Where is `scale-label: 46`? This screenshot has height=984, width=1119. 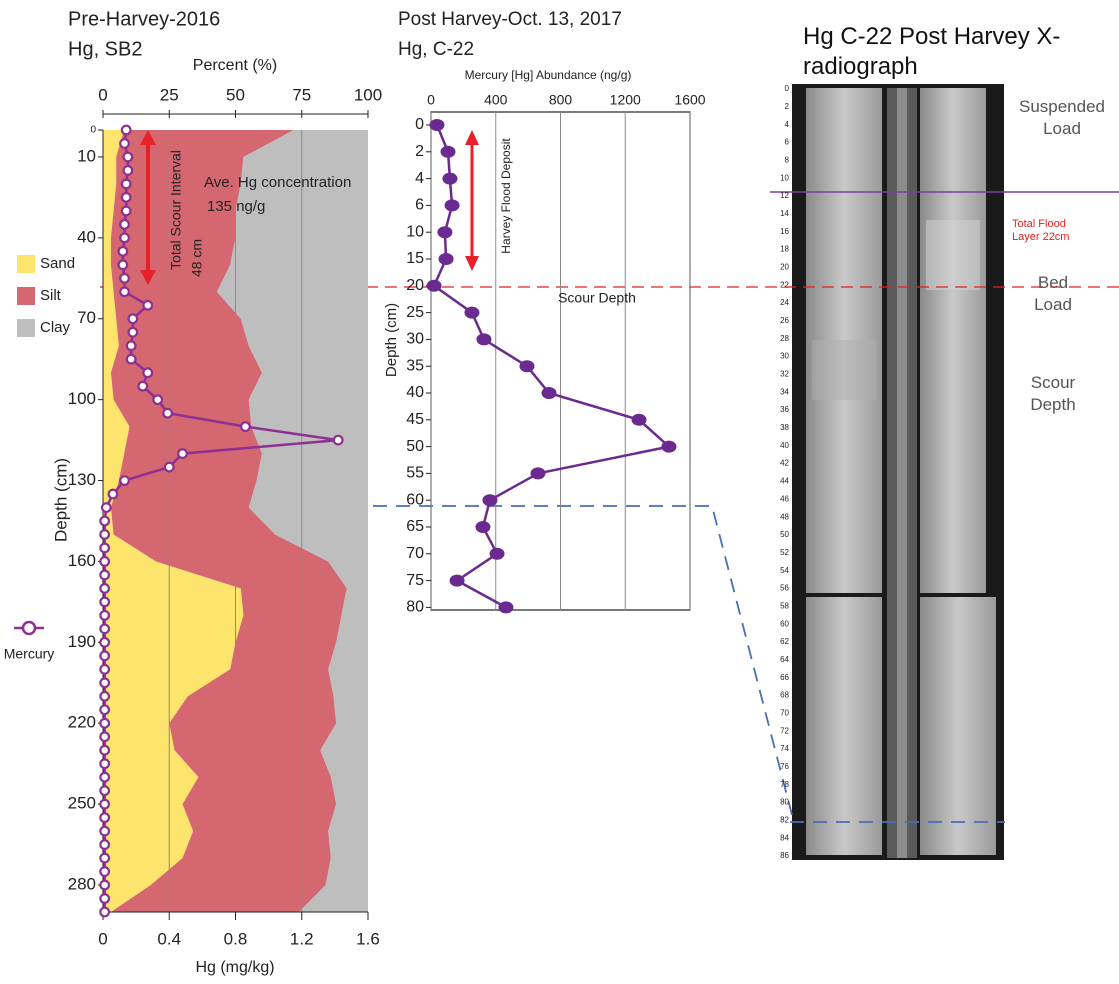 scale-label: 46 is located at coordinates (784, 498).